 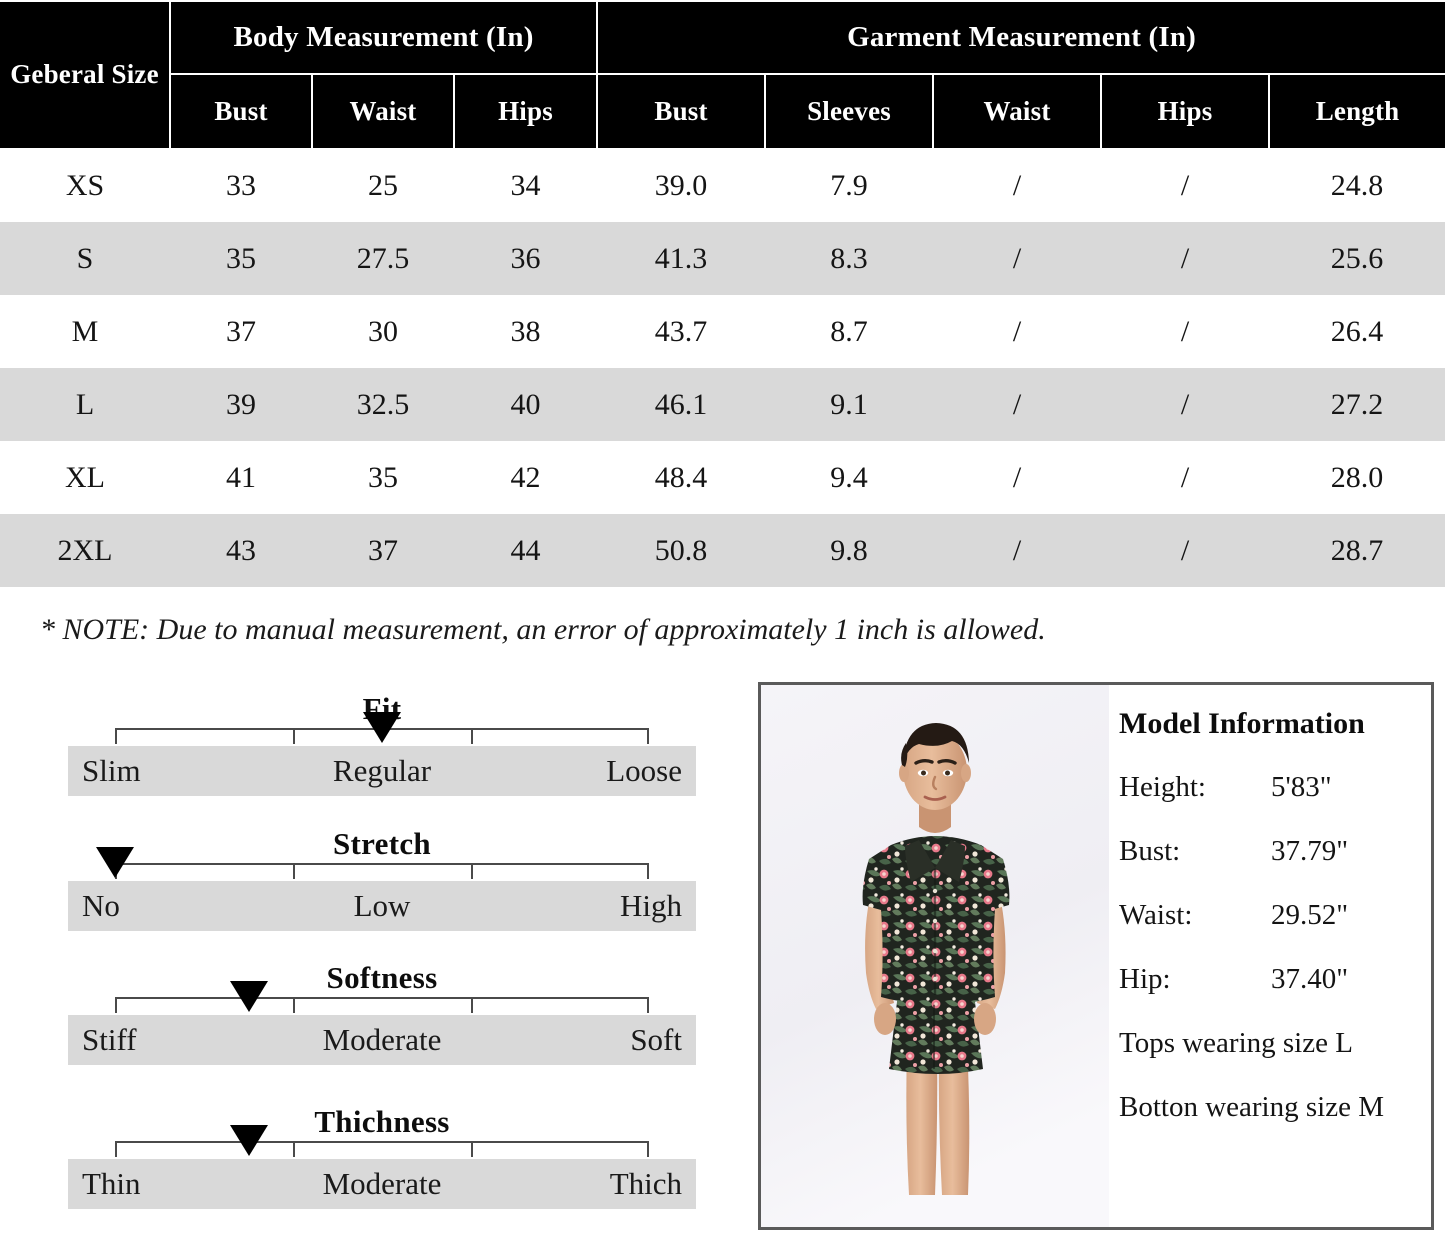 I want to click on header-body-bust: Bust, so click(x=241, y=111).